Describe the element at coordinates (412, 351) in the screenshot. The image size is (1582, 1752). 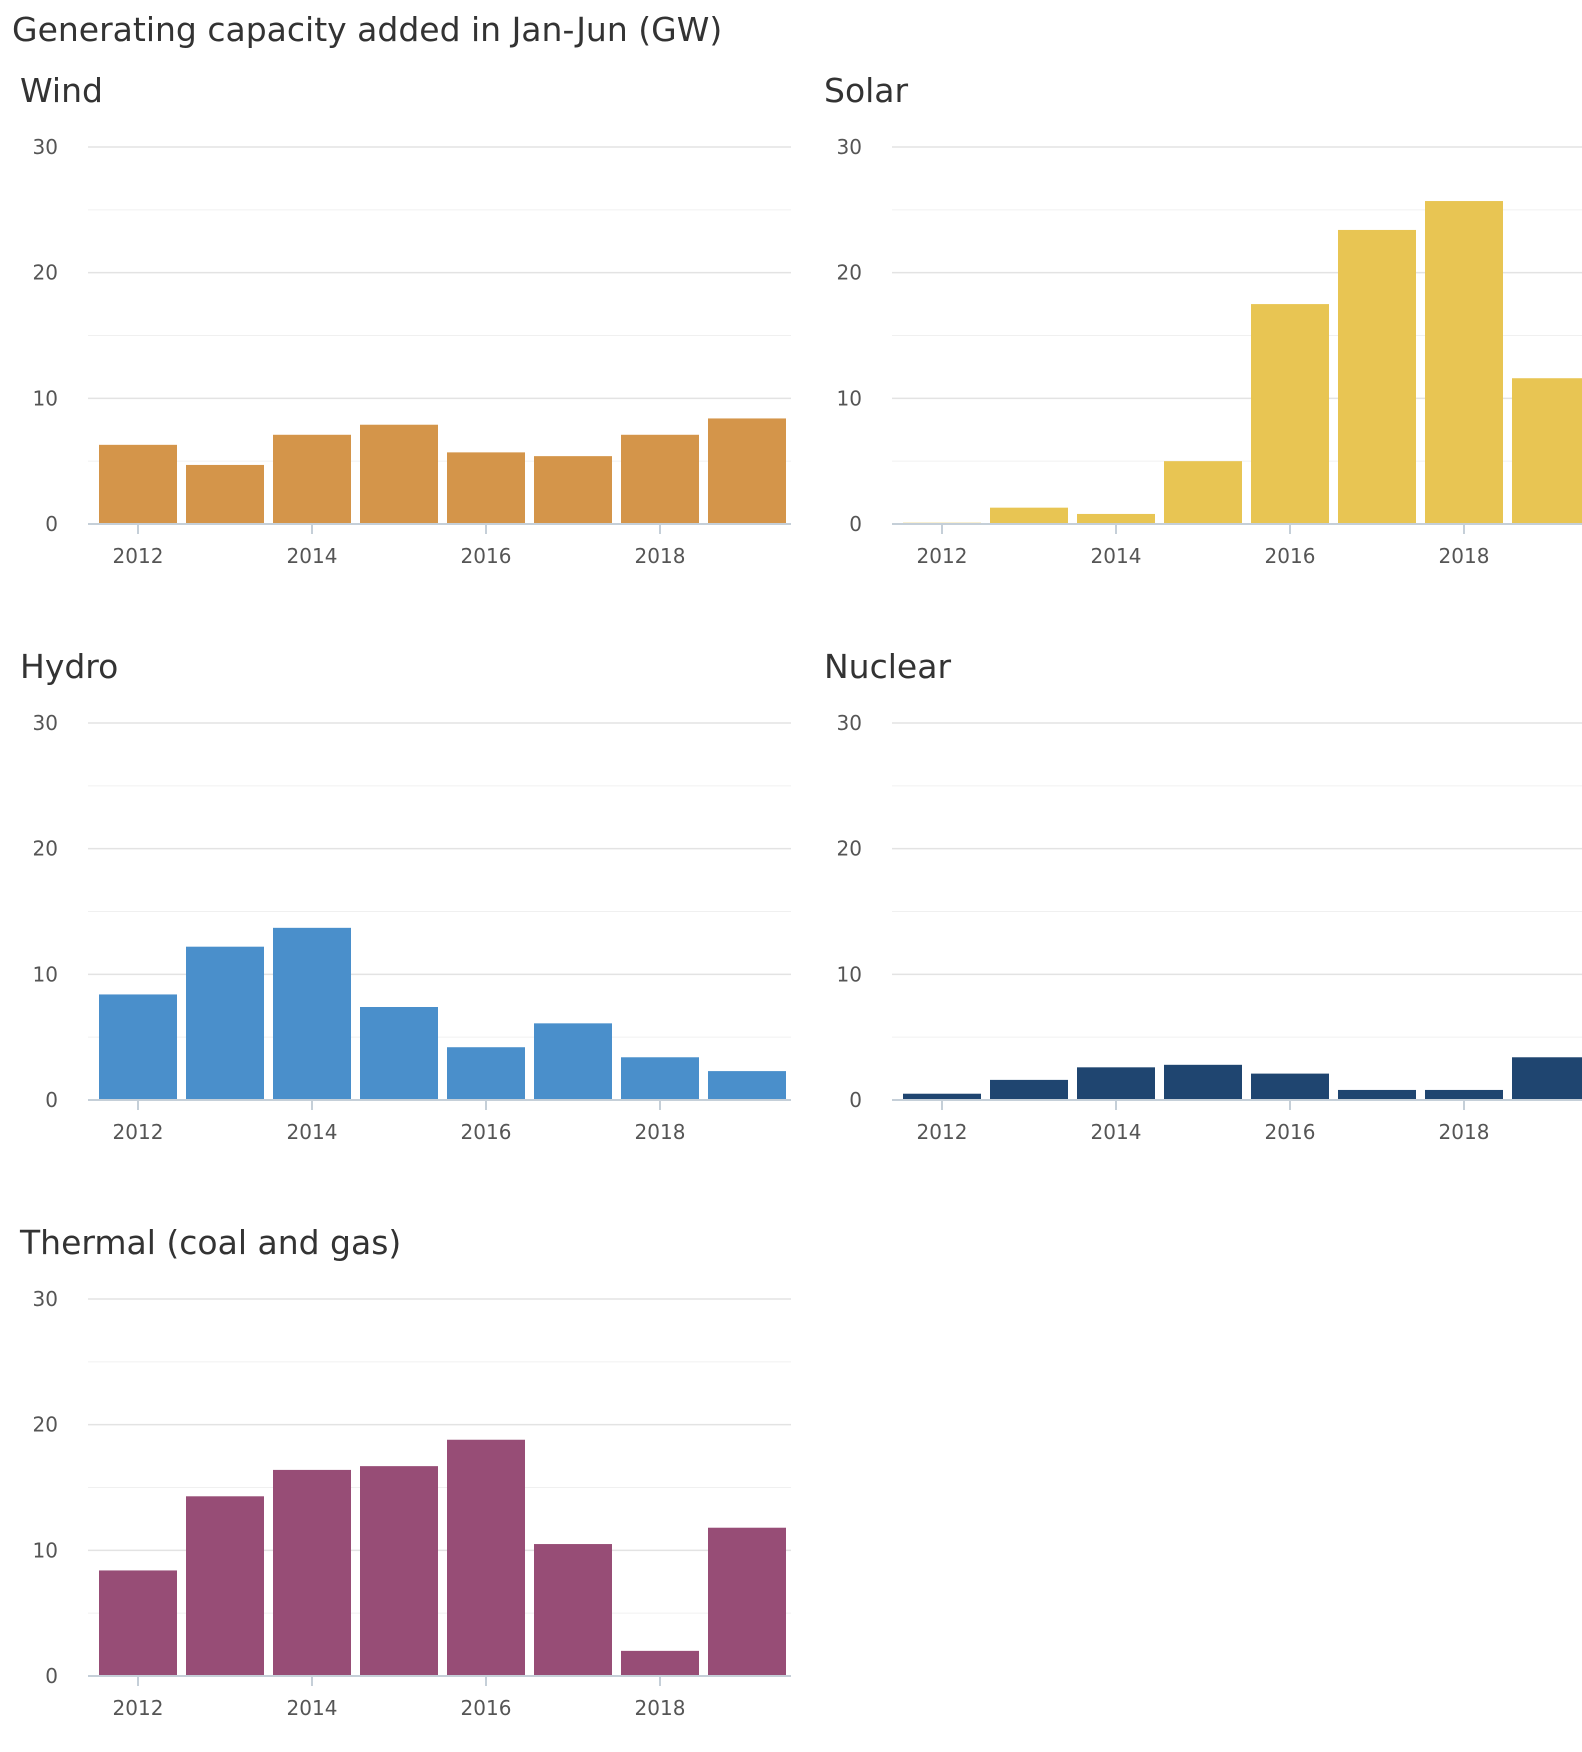
I see `chart-wind: 0 10 20 30 2012 2014 2016 2018` at that location.